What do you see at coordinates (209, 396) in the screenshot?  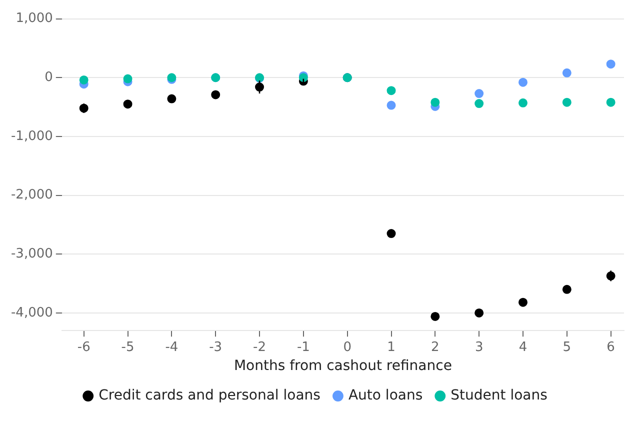 I see `legend-label: Credit cards and personal loans` at bounding box center [209, 396].